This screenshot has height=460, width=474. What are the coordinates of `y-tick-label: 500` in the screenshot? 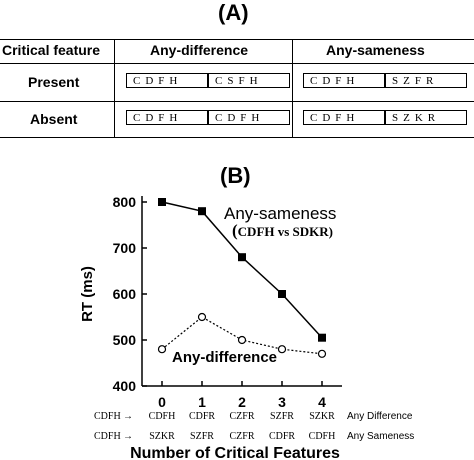 It's located at (125, 340).